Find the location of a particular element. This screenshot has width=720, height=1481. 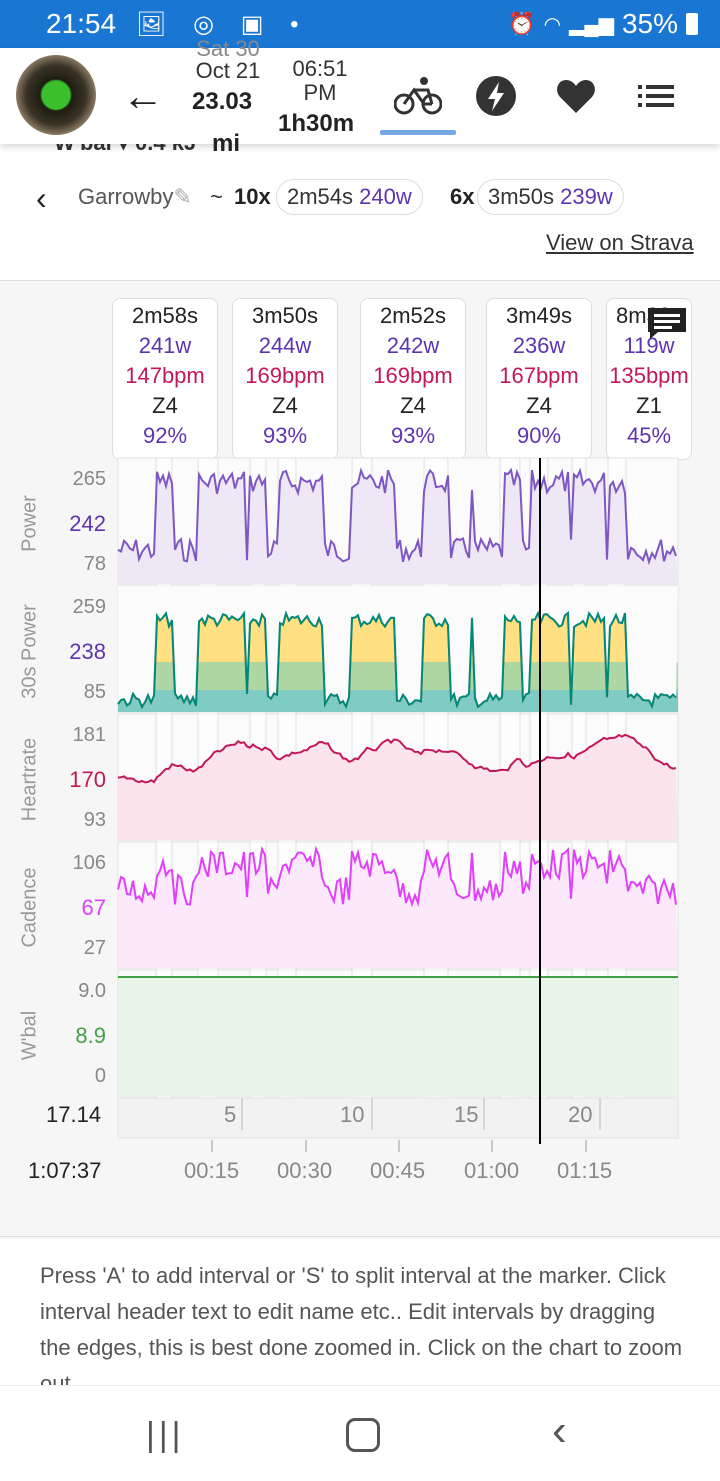

set2-duration: 3m50s is located at coordinates (521, 196).